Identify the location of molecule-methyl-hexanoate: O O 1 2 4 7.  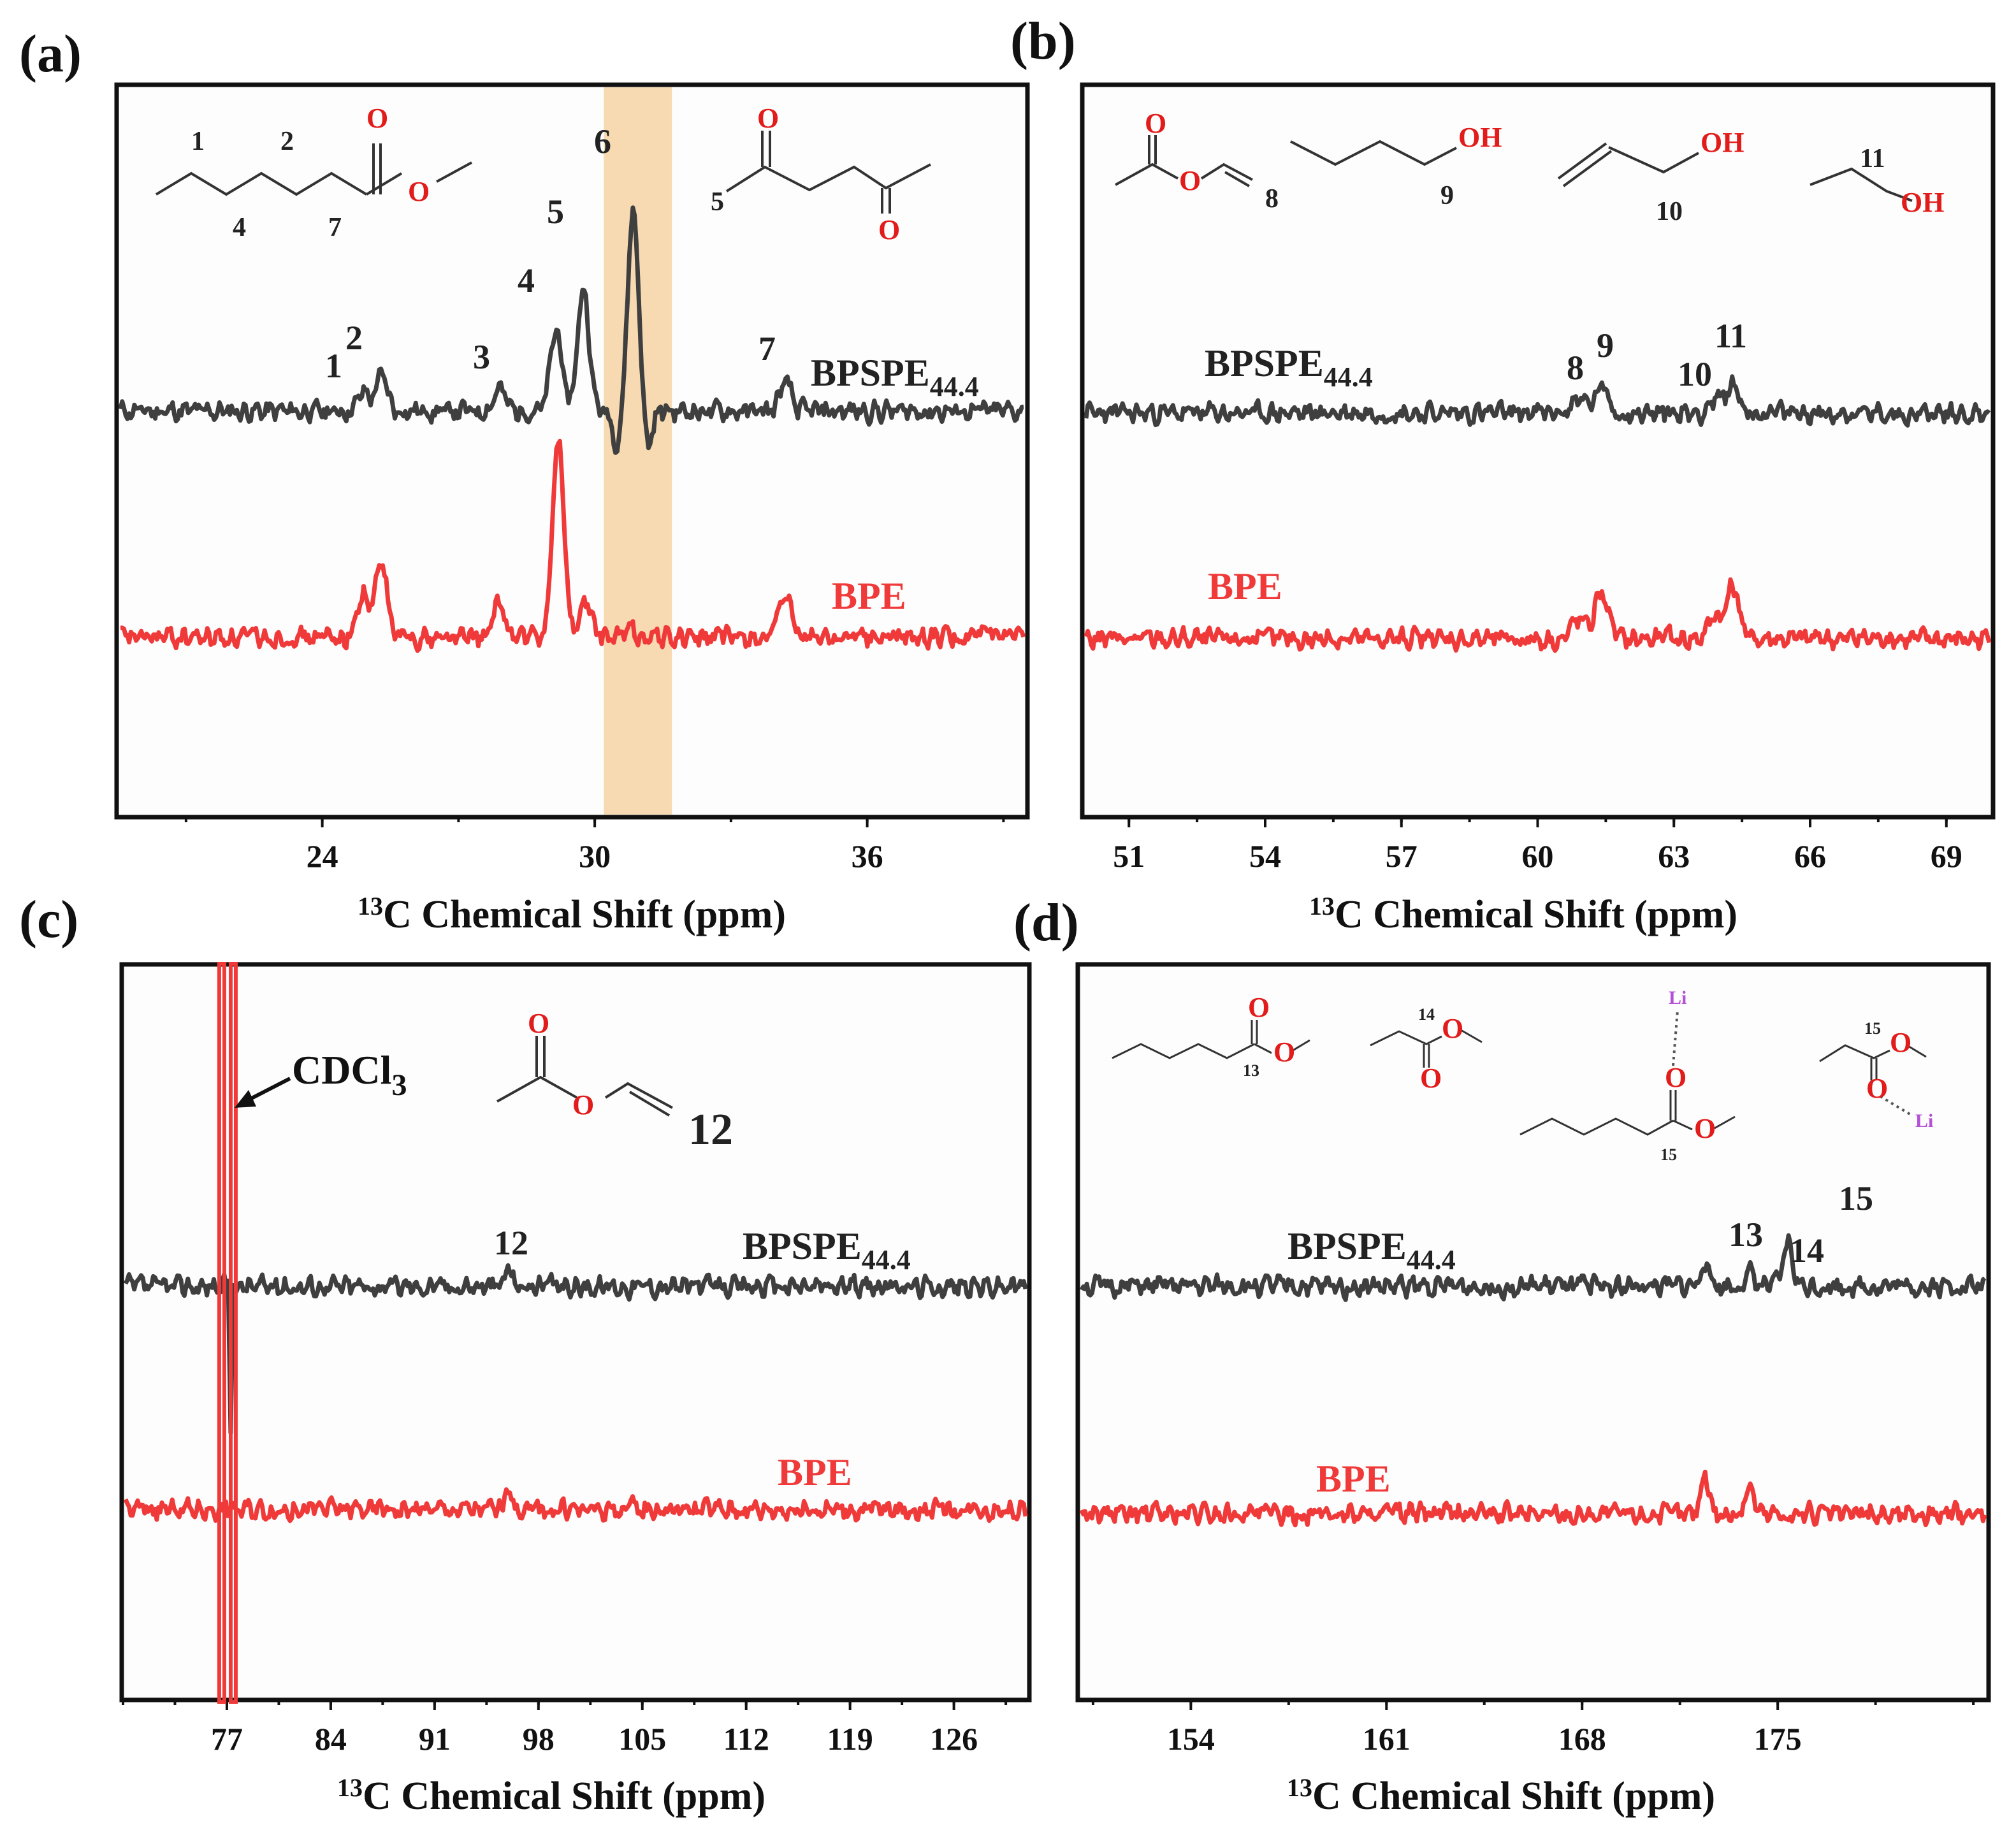
(313, 172).